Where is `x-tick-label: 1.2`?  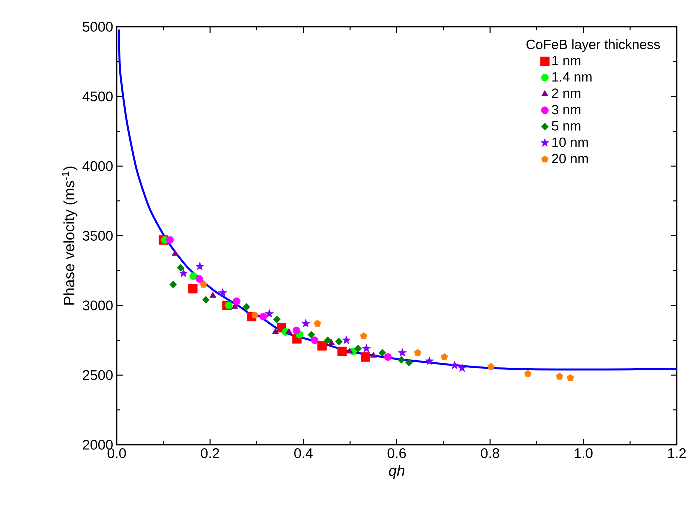 x-tick-label: 1.2 is located at coordinates (677, 453).